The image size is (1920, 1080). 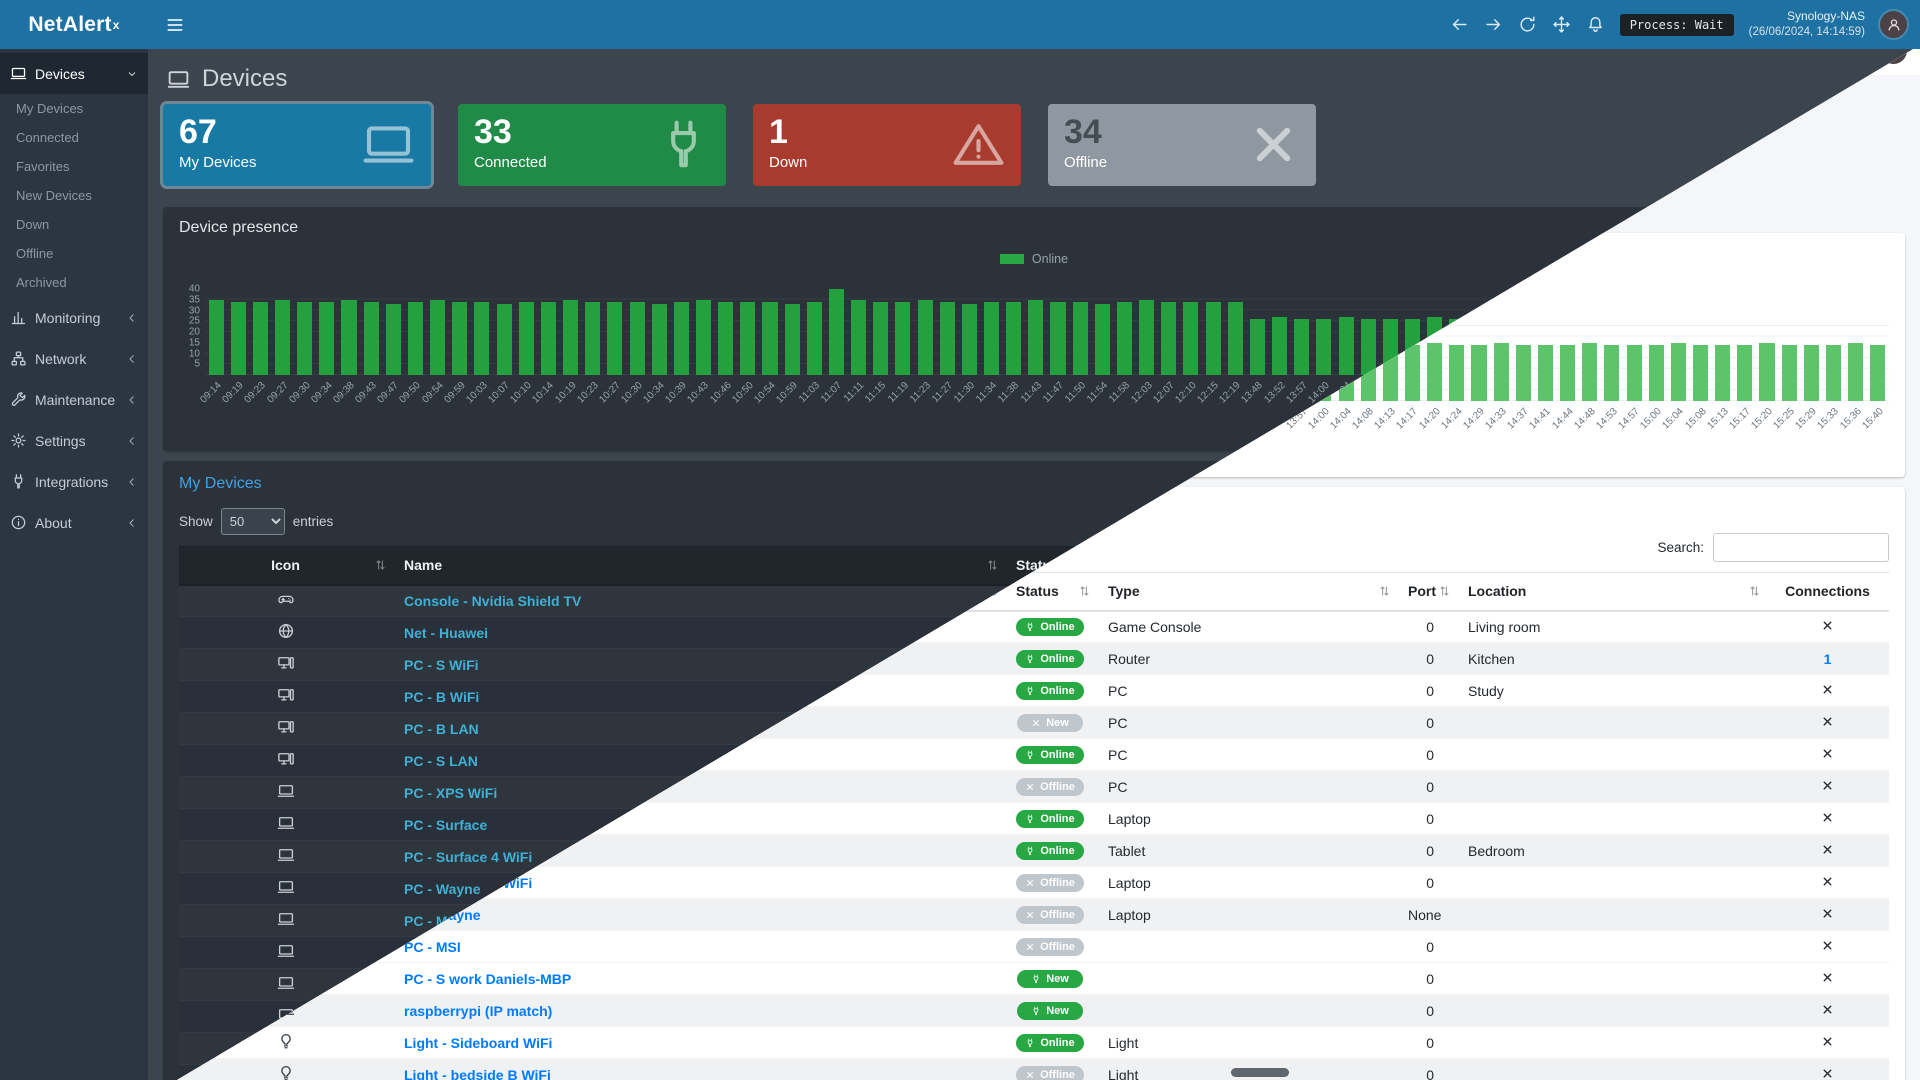 What do you see at coordinates (74, 73) in the screenshot?
I see `sidebar-item-devices: Devices` at bounding box center [74, 73].